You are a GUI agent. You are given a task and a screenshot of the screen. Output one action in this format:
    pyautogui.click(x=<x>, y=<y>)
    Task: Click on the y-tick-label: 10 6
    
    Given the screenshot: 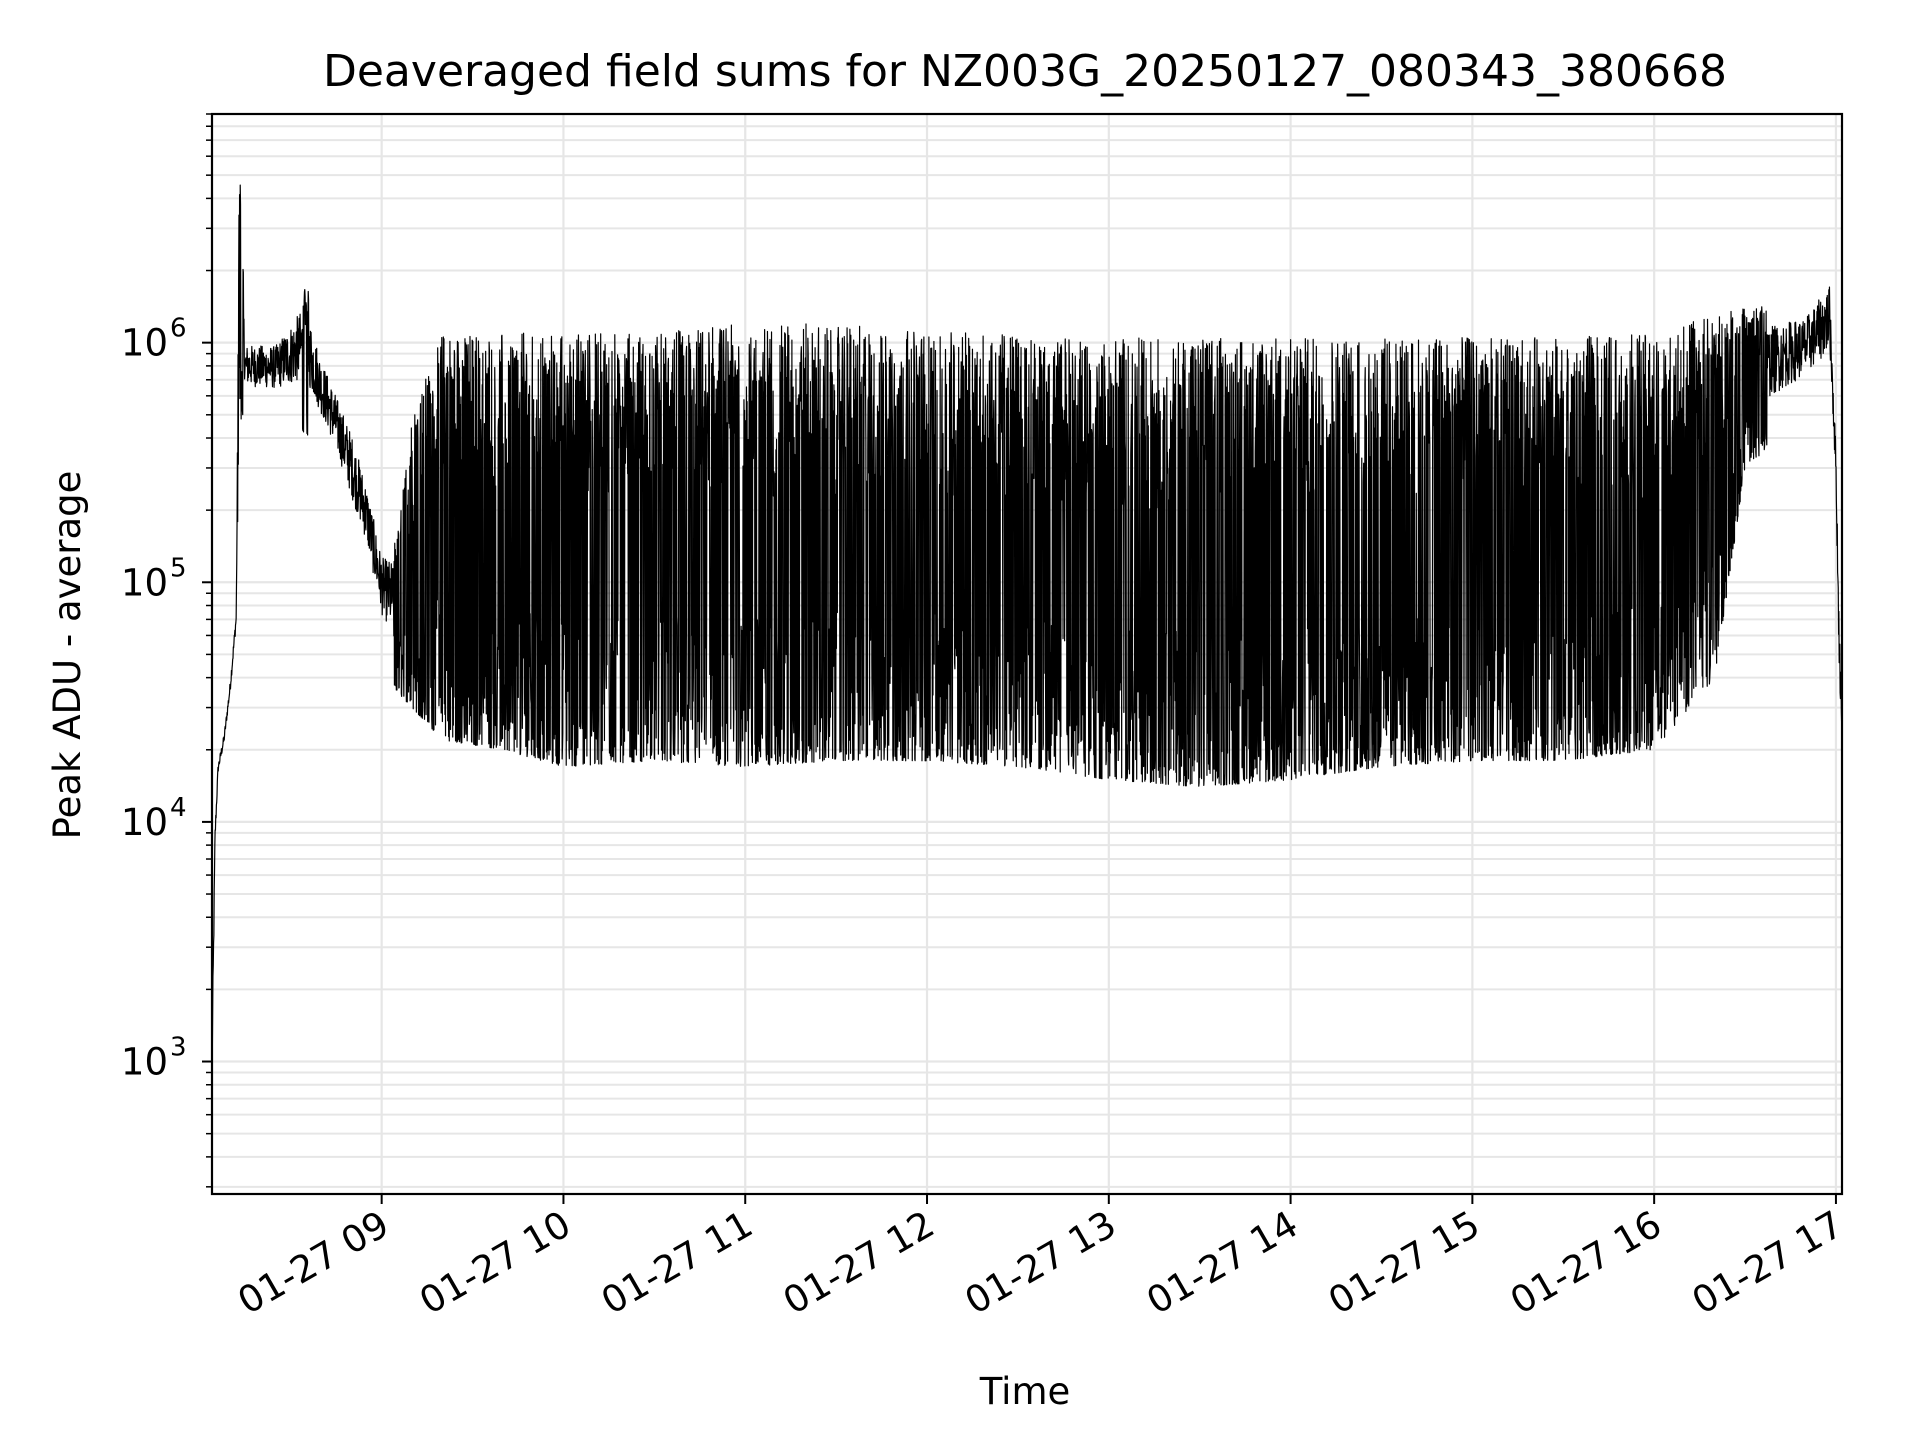 What is the action you would take?
    pyautogui.click(x=154, y=339)
    